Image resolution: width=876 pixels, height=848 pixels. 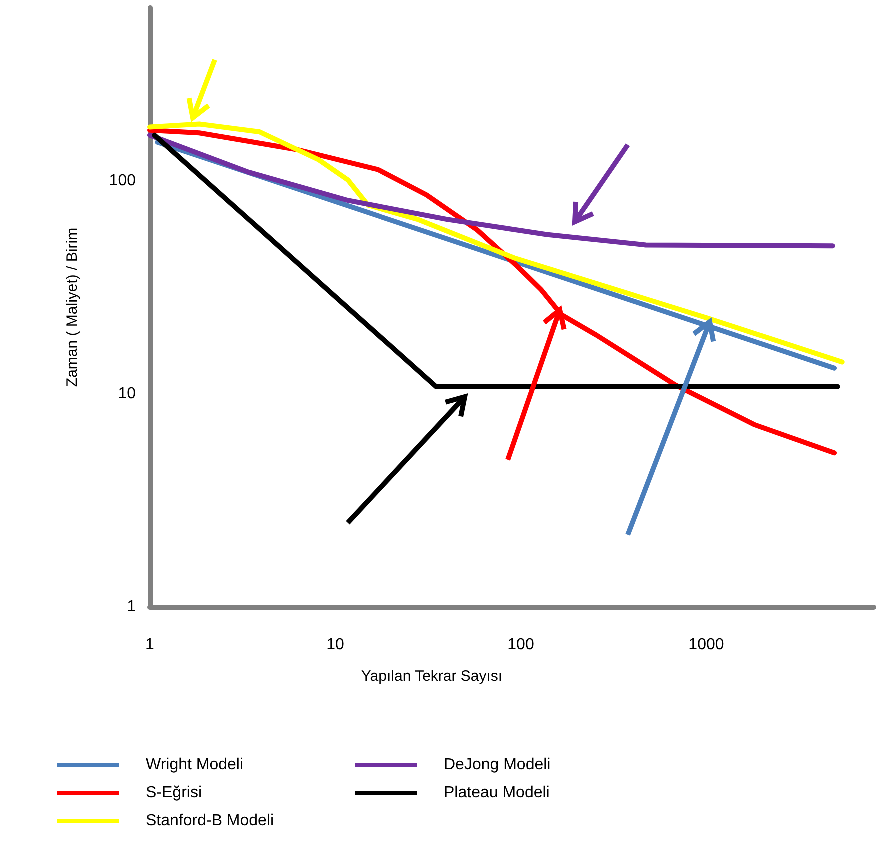 What do you see at coordinates (210, 821) in the screenshot?
I see `legend-label: Stanford-B Modeli` at bounding box center [210, 821].